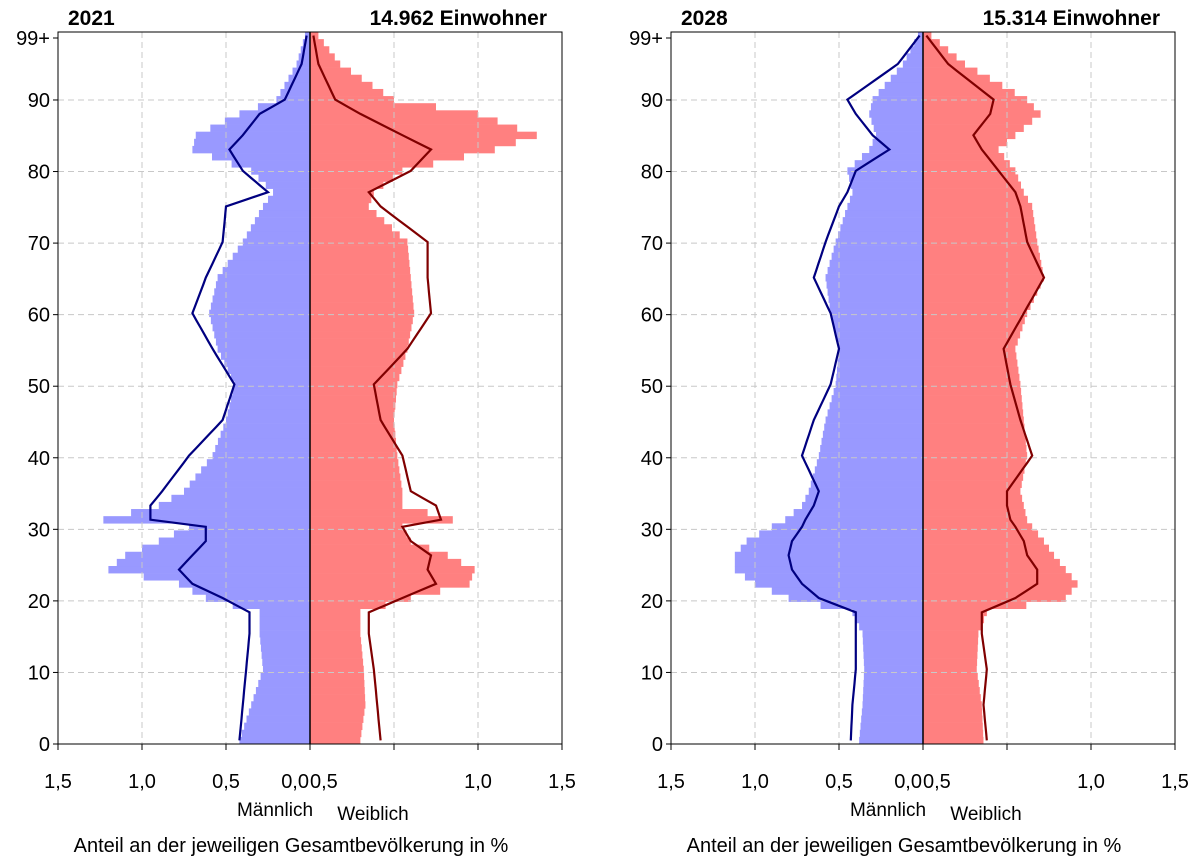 The height and width of the screenshot is (862, 1201). I want to click on population-label: 15.314 Einwohner, so click(1071, 18).